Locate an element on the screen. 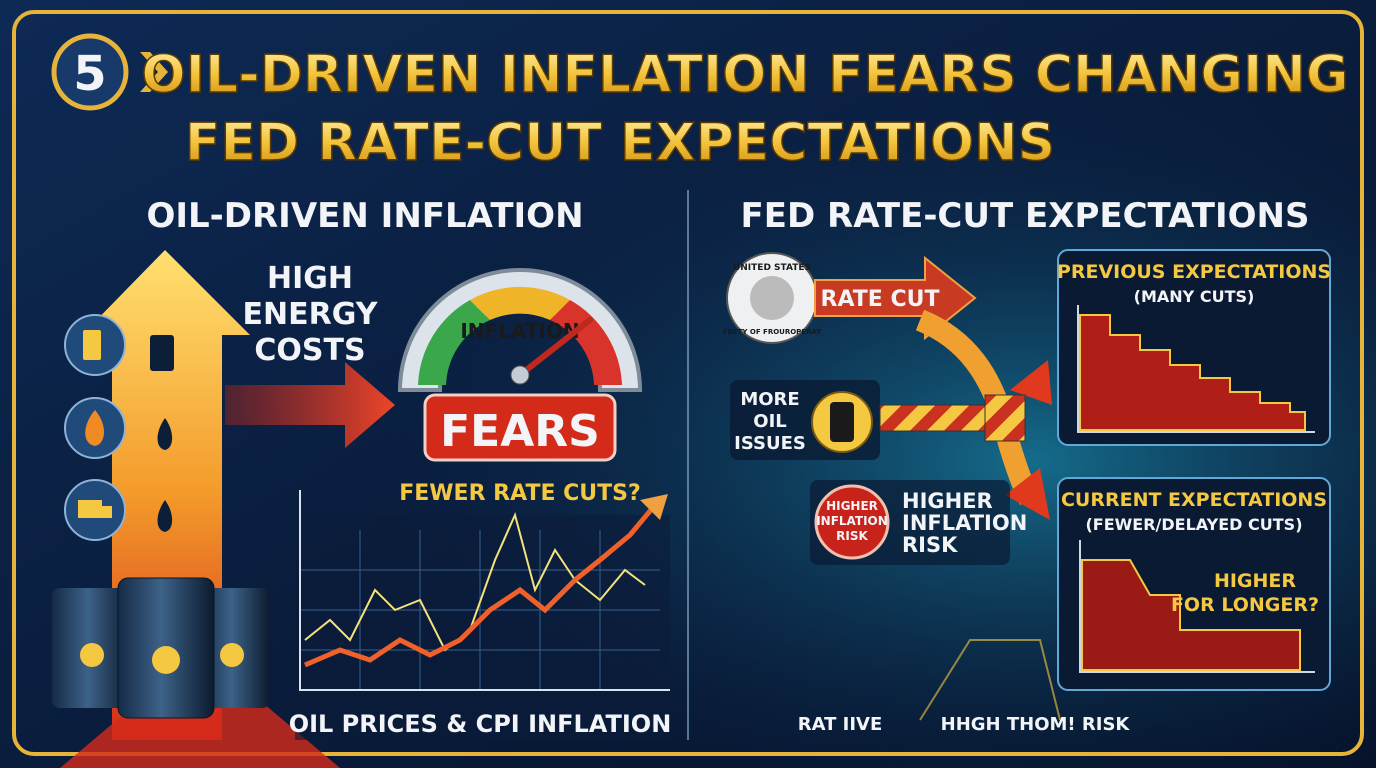  risk-label: HIGHER is located at coordinates (947, 501).